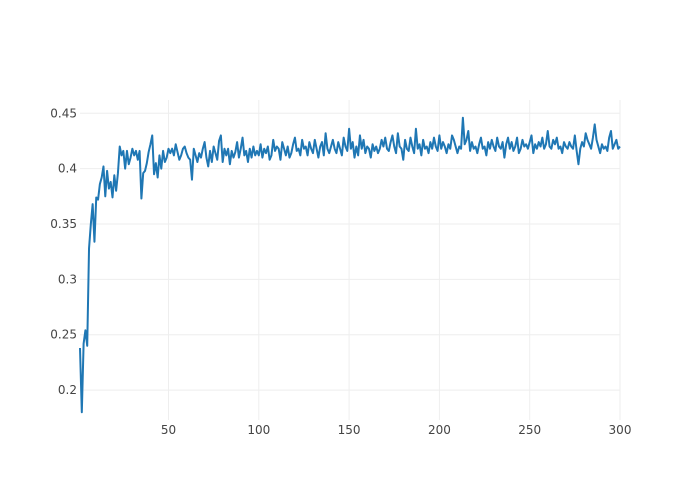 This screenshot has height=504, width=700. What do you see at coordinates (168, 430) in the screenshot?
I see `x-tick-label: 50` at bounding box center [168, 430].